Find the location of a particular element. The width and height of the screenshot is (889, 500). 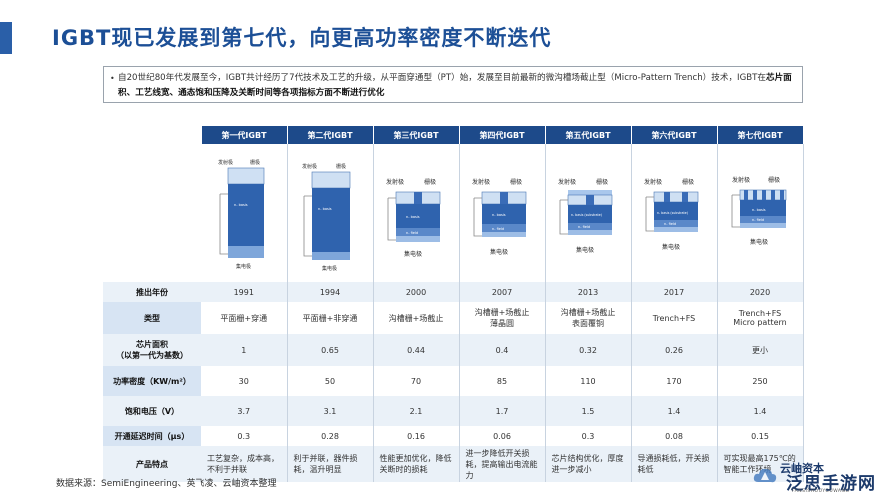

page-title: IGBT现已发展到第七代，向更高功率密度不断迭代 is located at coordinates (302, 38).